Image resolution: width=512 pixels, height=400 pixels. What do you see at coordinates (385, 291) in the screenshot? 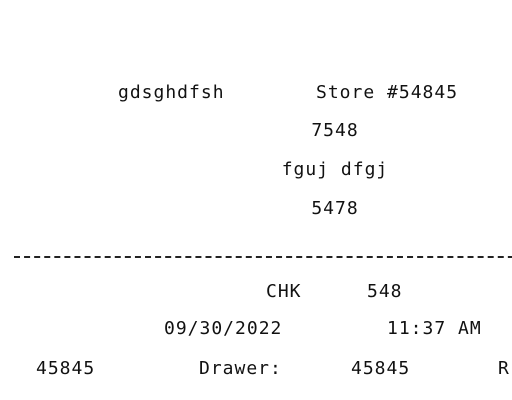
I see `check-number: 548` at bounding box center [385, 291].